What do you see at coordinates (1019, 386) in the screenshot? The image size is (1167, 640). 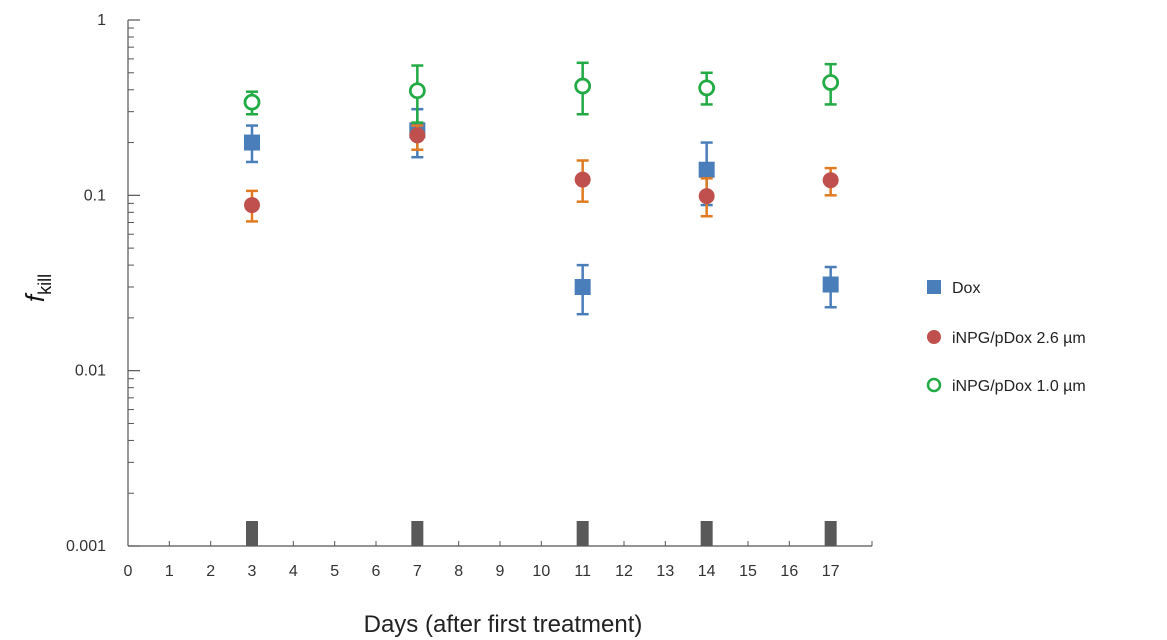 I see `legend-label: iNPG/pDox 1.0 µm` at bounding box center [1019, 386].